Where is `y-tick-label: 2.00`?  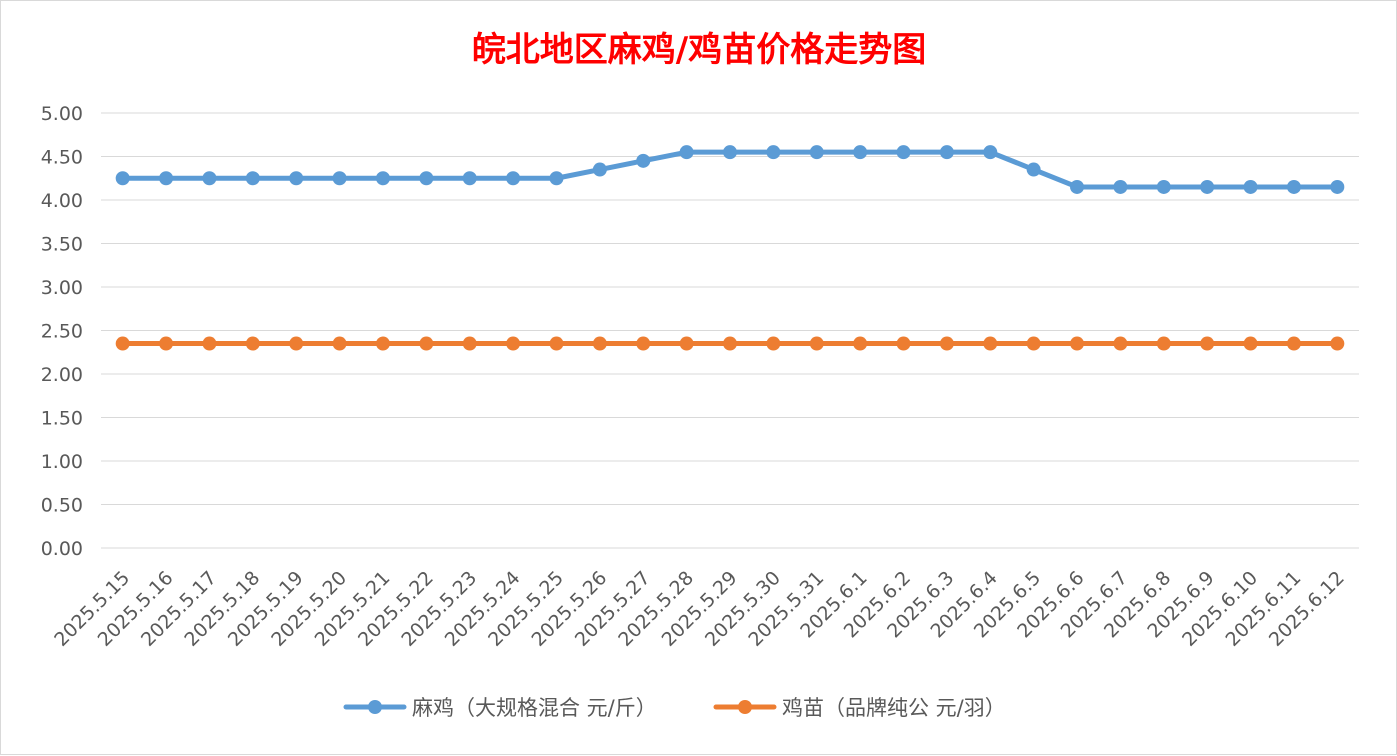 y-tick-label: 2.00 is located at coordinates (62, 375).